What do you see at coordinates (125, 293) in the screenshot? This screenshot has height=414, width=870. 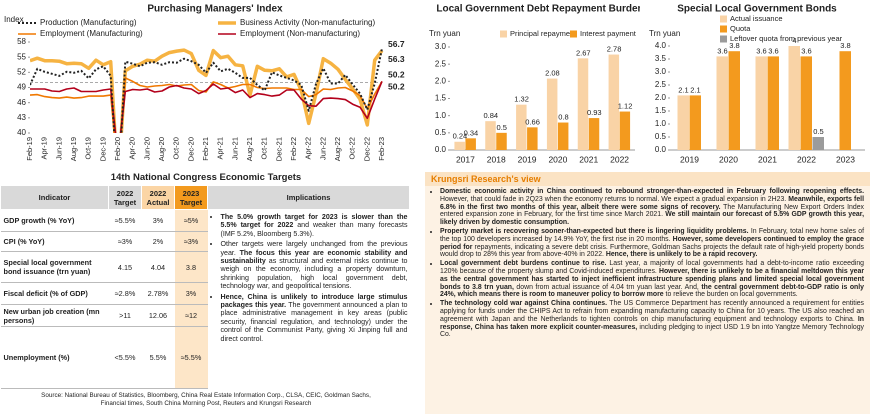 I see `value-cell: ≈2.8%` at bounding box center [125, 293].